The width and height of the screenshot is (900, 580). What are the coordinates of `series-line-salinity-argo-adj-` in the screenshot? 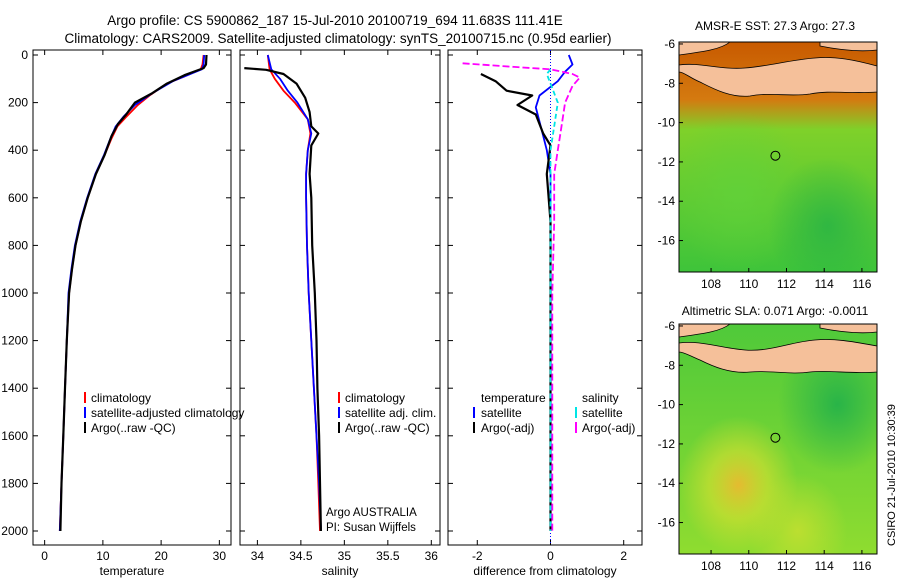 It's located at (521, 296).